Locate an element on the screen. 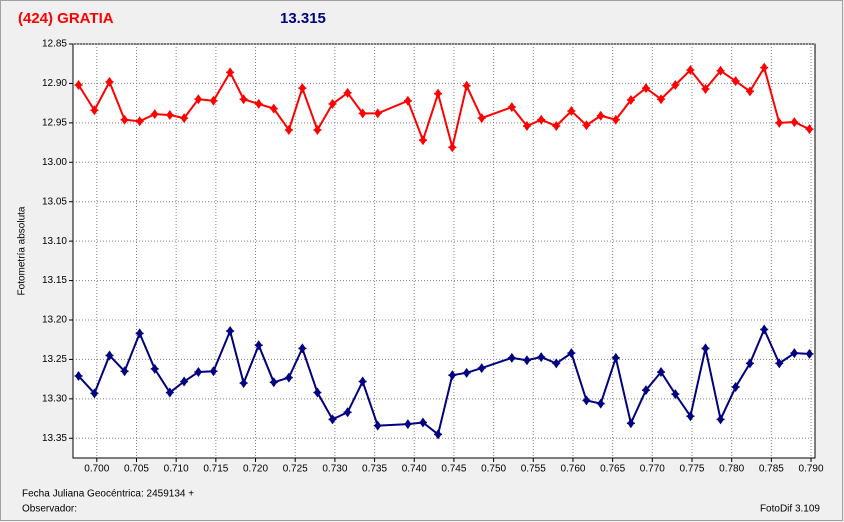 The height and width of the screenshot is (522, 844). x-tick-label: 0.725 is located at coordinates (295, 469).